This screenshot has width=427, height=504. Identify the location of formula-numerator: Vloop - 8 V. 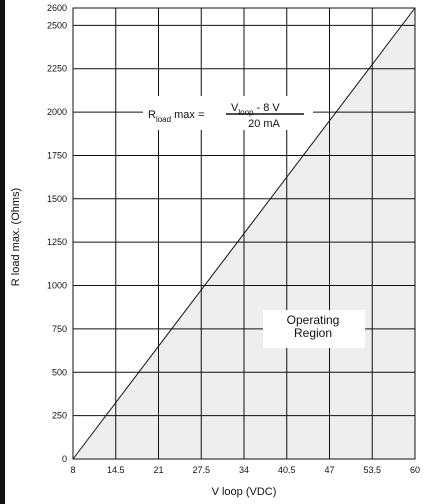
(255, 109).